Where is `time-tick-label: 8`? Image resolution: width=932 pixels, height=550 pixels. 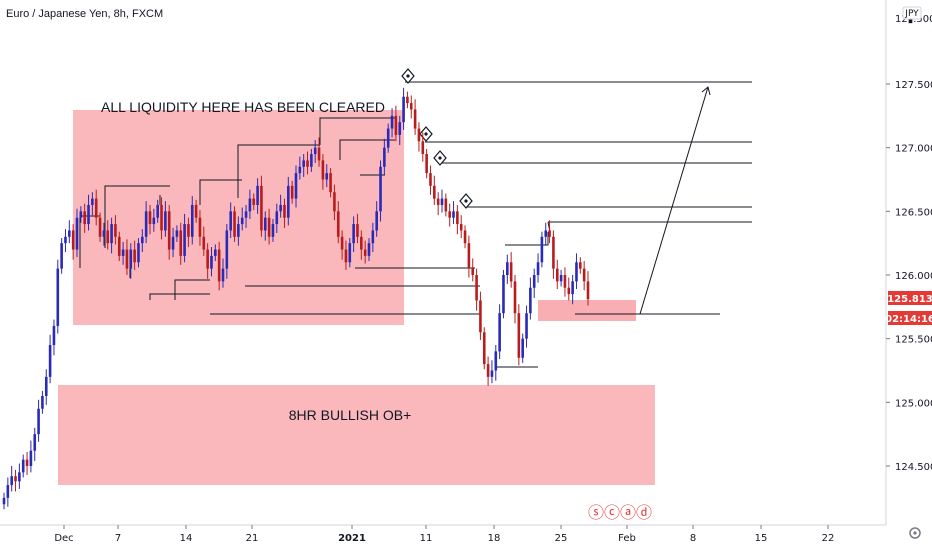
time-tick-label: 8 is located at coordinates (693, 538).